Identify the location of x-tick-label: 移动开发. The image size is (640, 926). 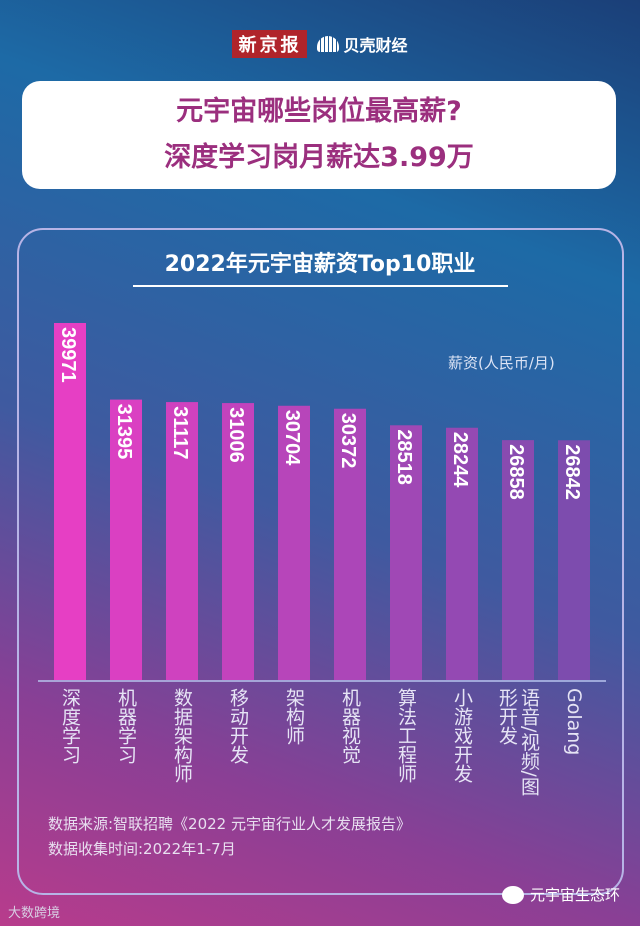
(238, 726).